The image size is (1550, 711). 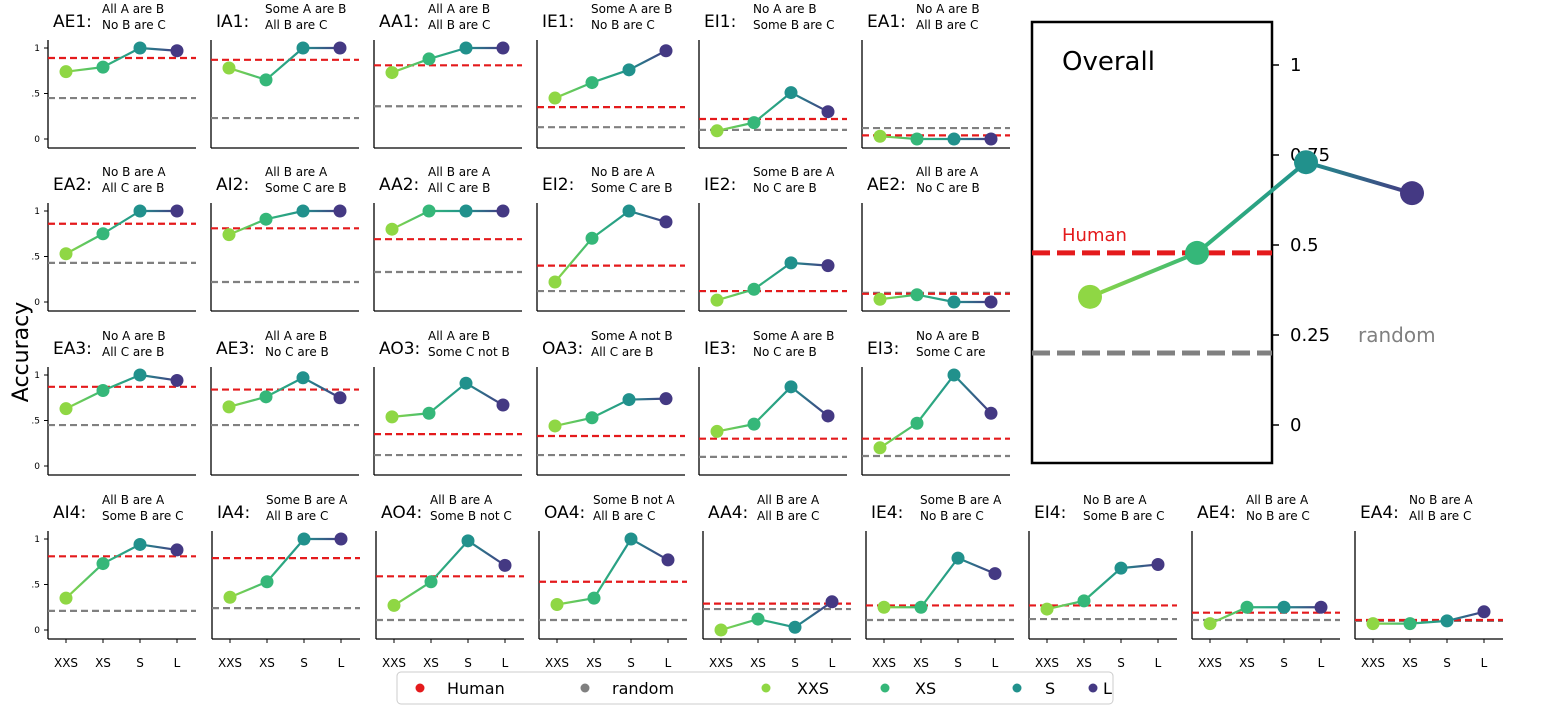 What do you see at coordinates (1090, 296) in the screenshot?
I see `overall-point-xxs` at bounding box center [1090, 296].